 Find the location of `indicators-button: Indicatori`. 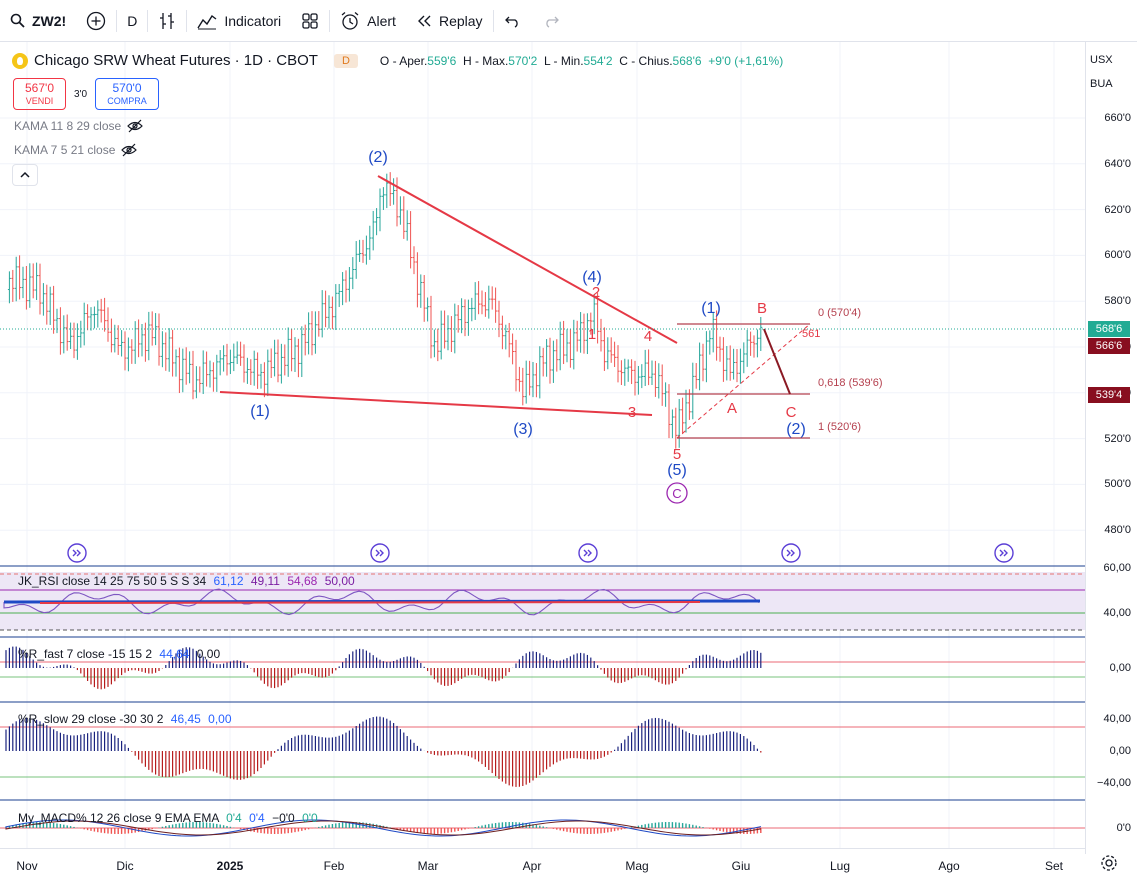

indicators-button: Indicatori is located at coordinates (239, 21).